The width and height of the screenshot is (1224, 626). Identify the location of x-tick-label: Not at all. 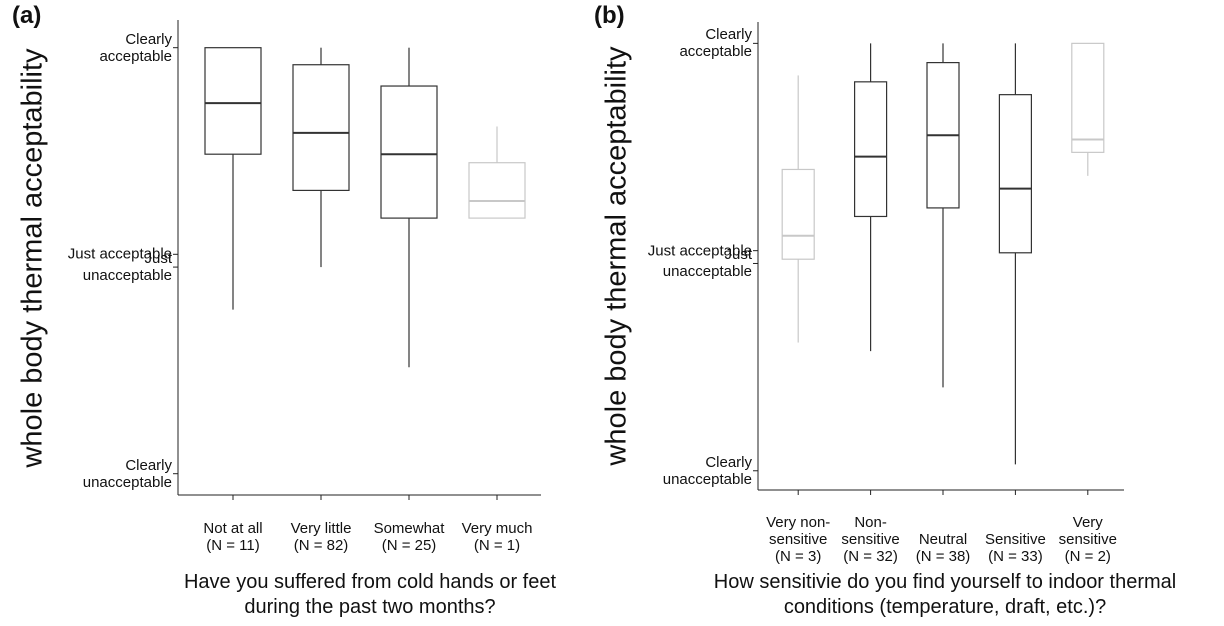
(233, 528).